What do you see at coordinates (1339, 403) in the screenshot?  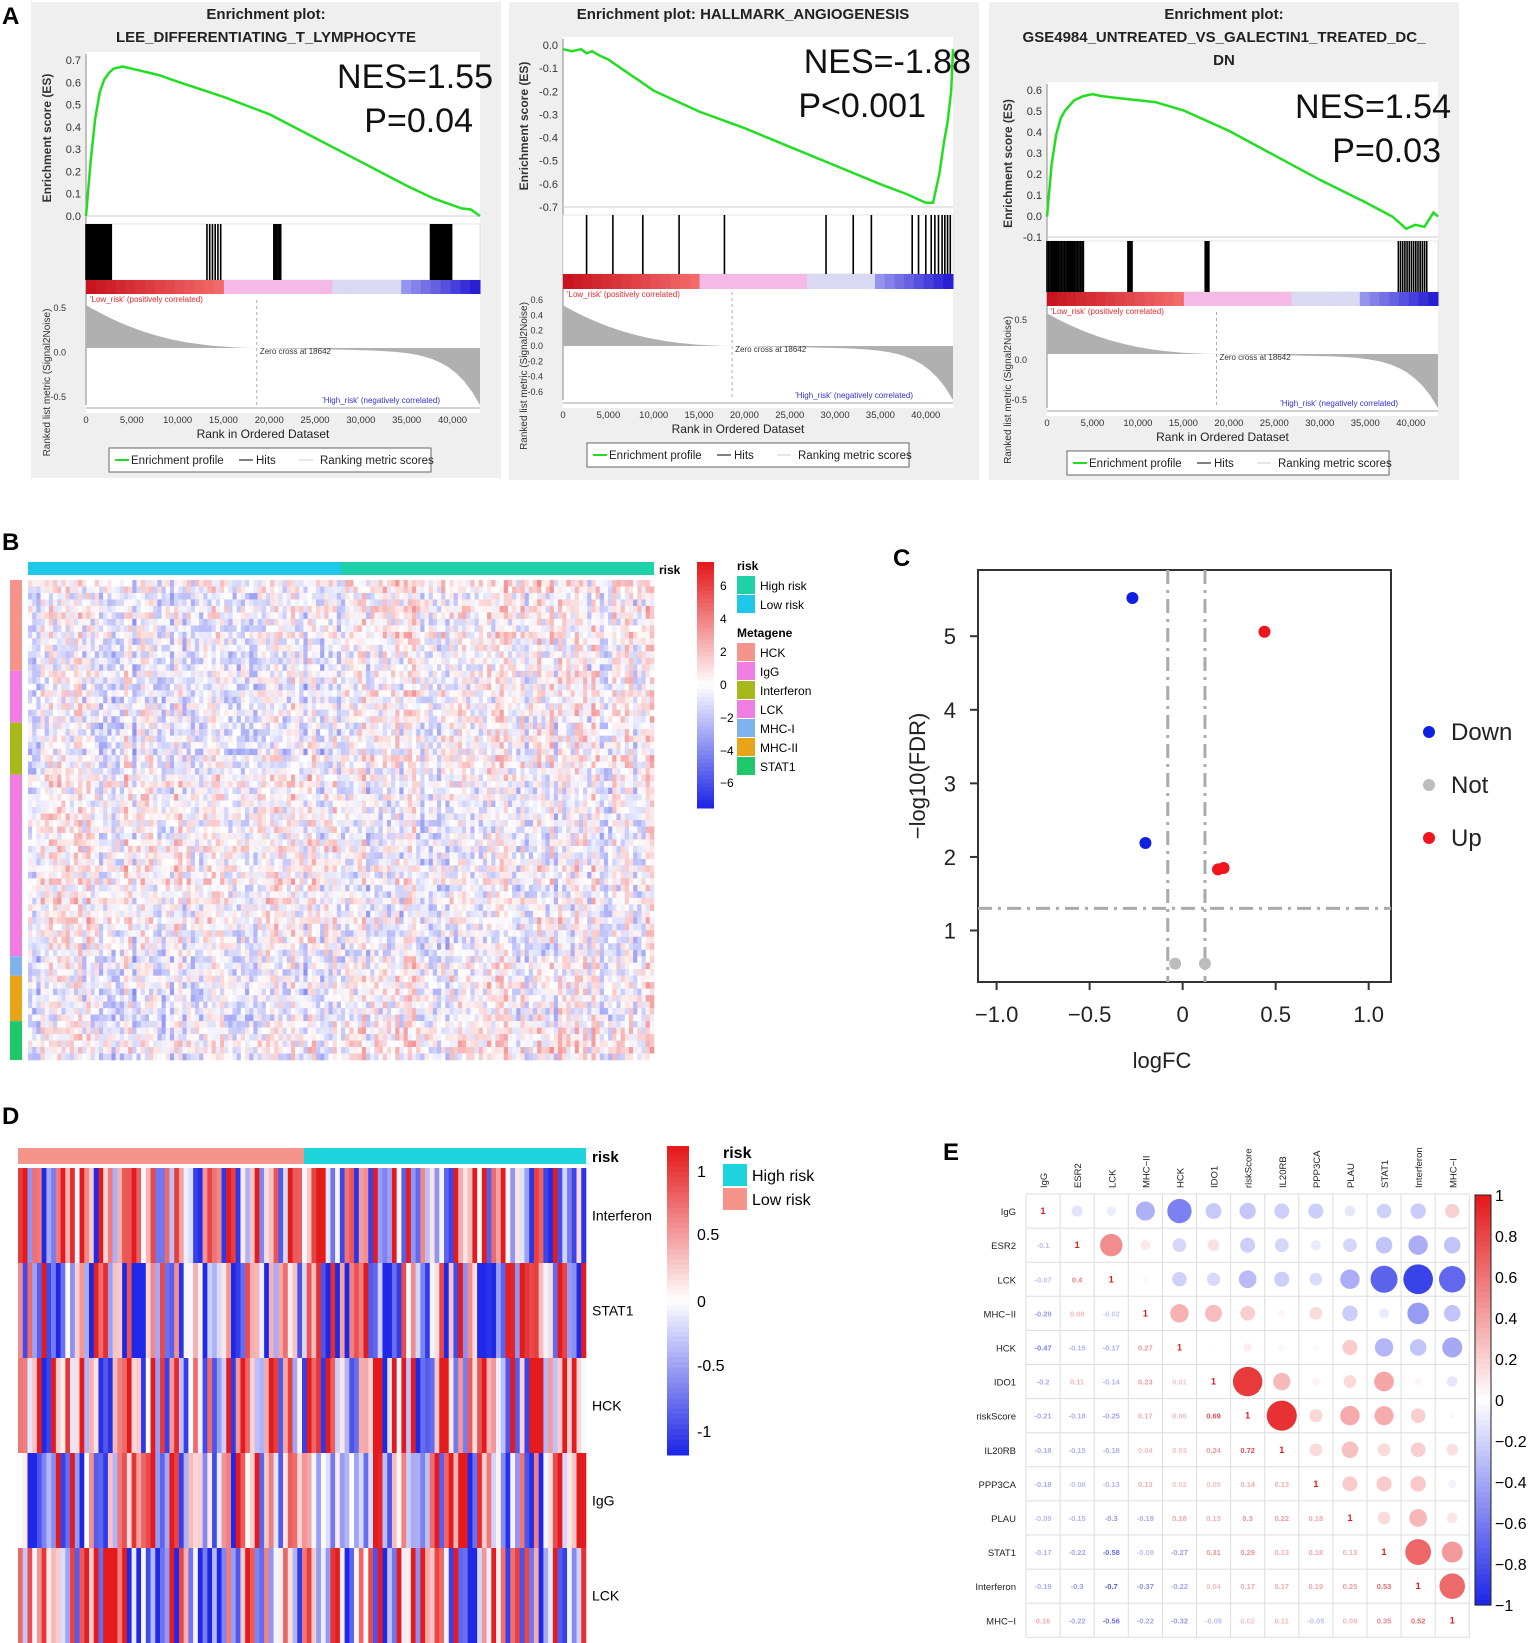 I see `gsea-negative-label: 'High_risk' (negatively correlated)` at bounding box center [1339, 403].